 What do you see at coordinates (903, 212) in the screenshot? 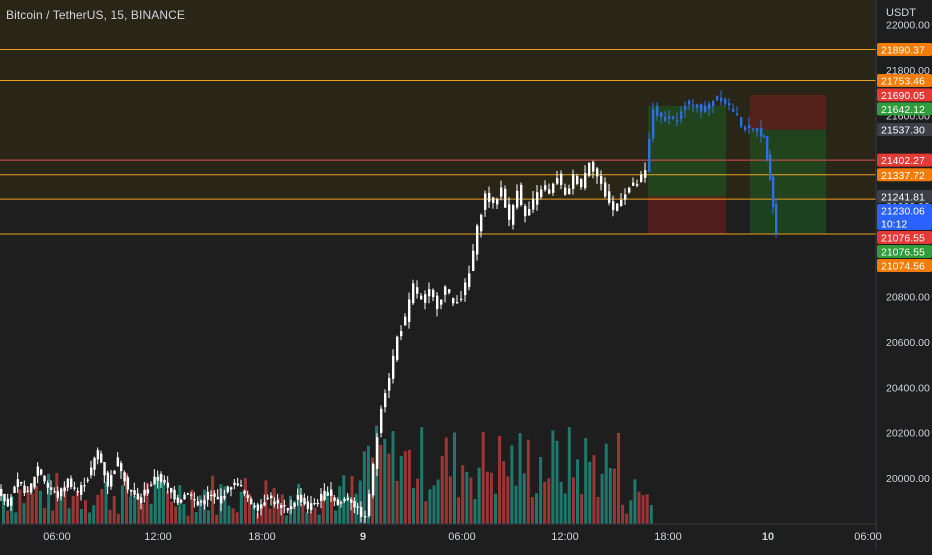
I see `price-tag-label: 21230.06` at bounding box center [903, 212].